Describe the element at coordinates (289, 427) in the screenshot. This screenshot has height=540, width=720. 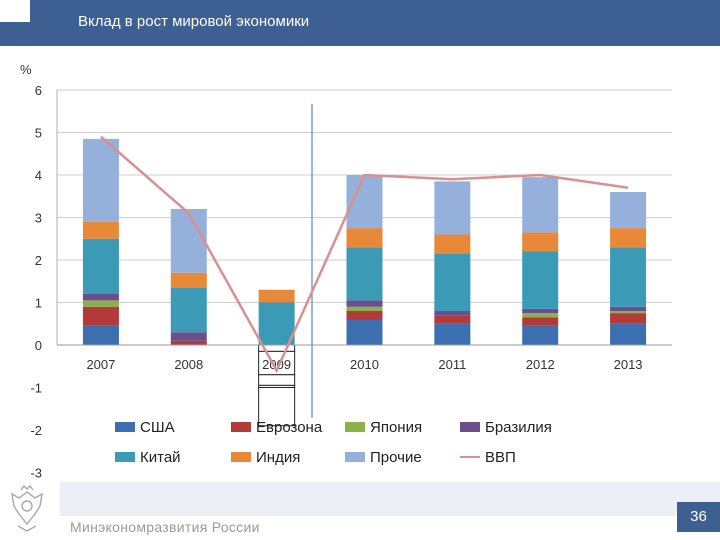
I see `legend-label: Еврозона` at that location.